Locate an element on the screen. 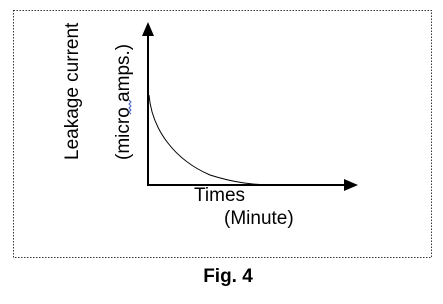 Image resolution: width=443 pixels, height=304 pixels. y-axis-unit: (micro amps.) is located at coordinates (123, 102).